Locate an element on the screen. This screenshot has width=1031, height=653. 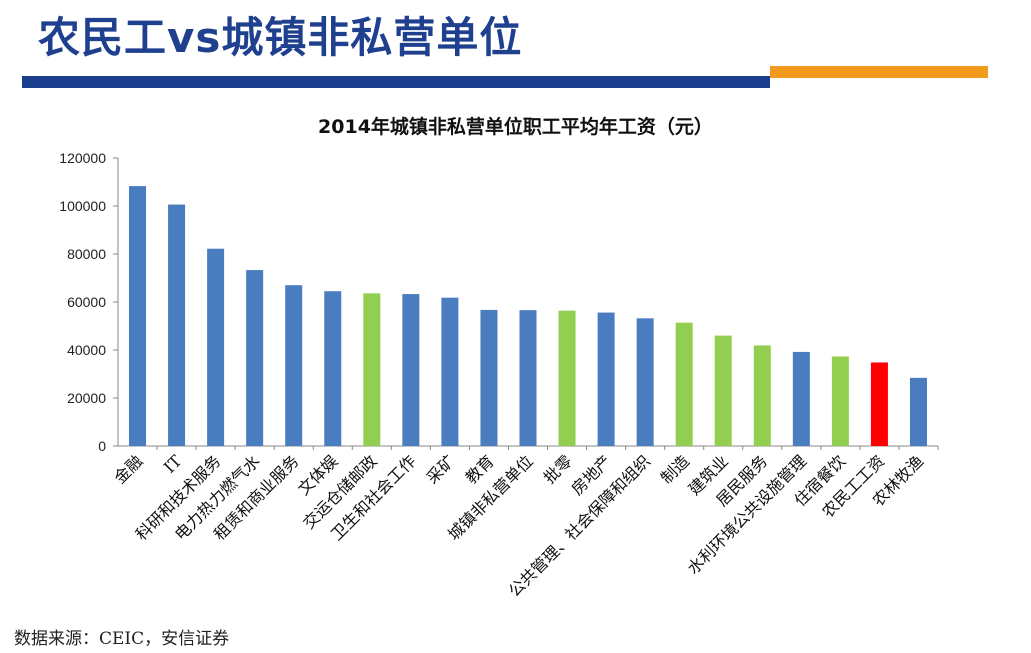
chart-title: 2014年城镇非私营单位职工平均年工资（元） is located at coordinates (515, 127).